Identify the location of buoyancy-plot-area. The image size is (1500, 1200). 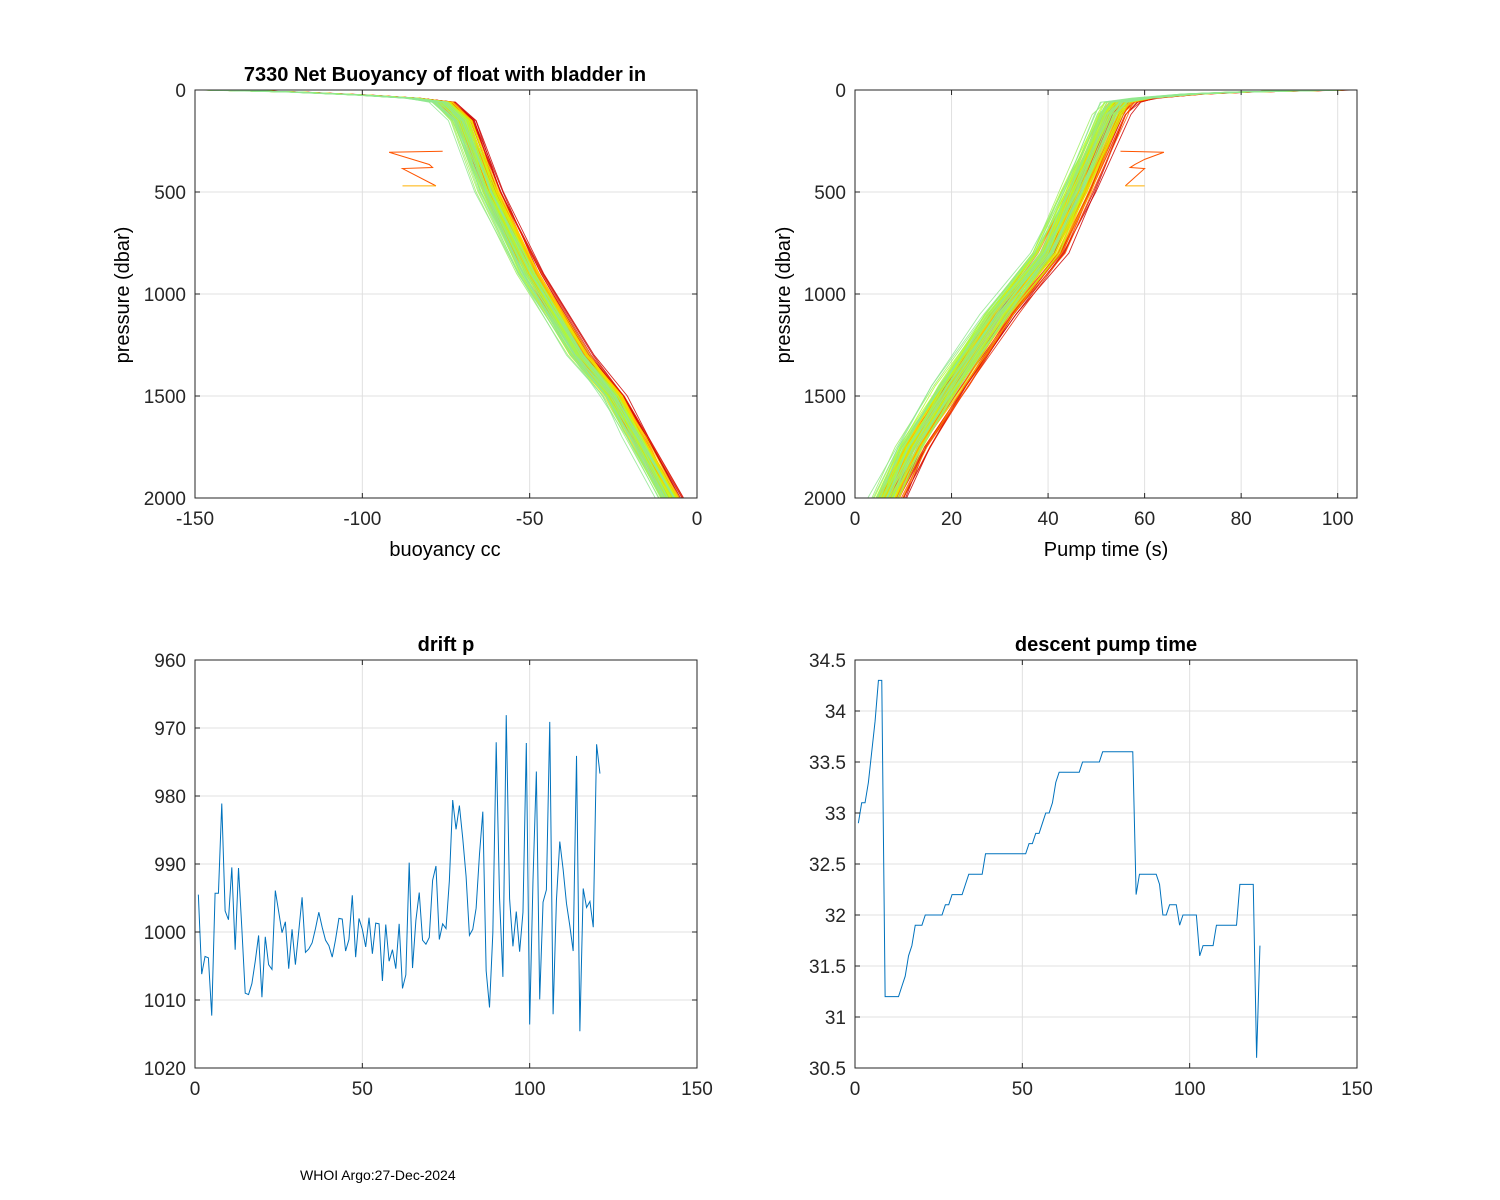
(443, 294).